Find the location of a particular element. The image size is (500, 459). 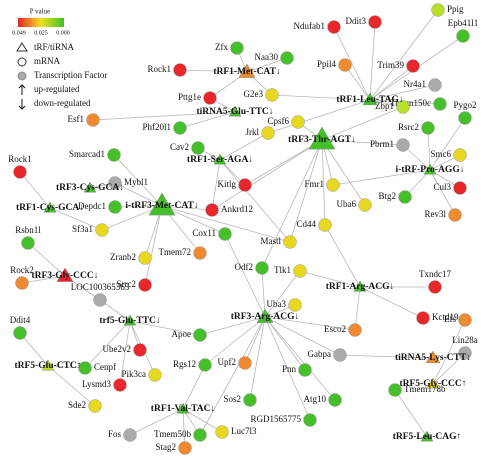

mrna-label: Pygo2 is located at coordinates (464, 105).